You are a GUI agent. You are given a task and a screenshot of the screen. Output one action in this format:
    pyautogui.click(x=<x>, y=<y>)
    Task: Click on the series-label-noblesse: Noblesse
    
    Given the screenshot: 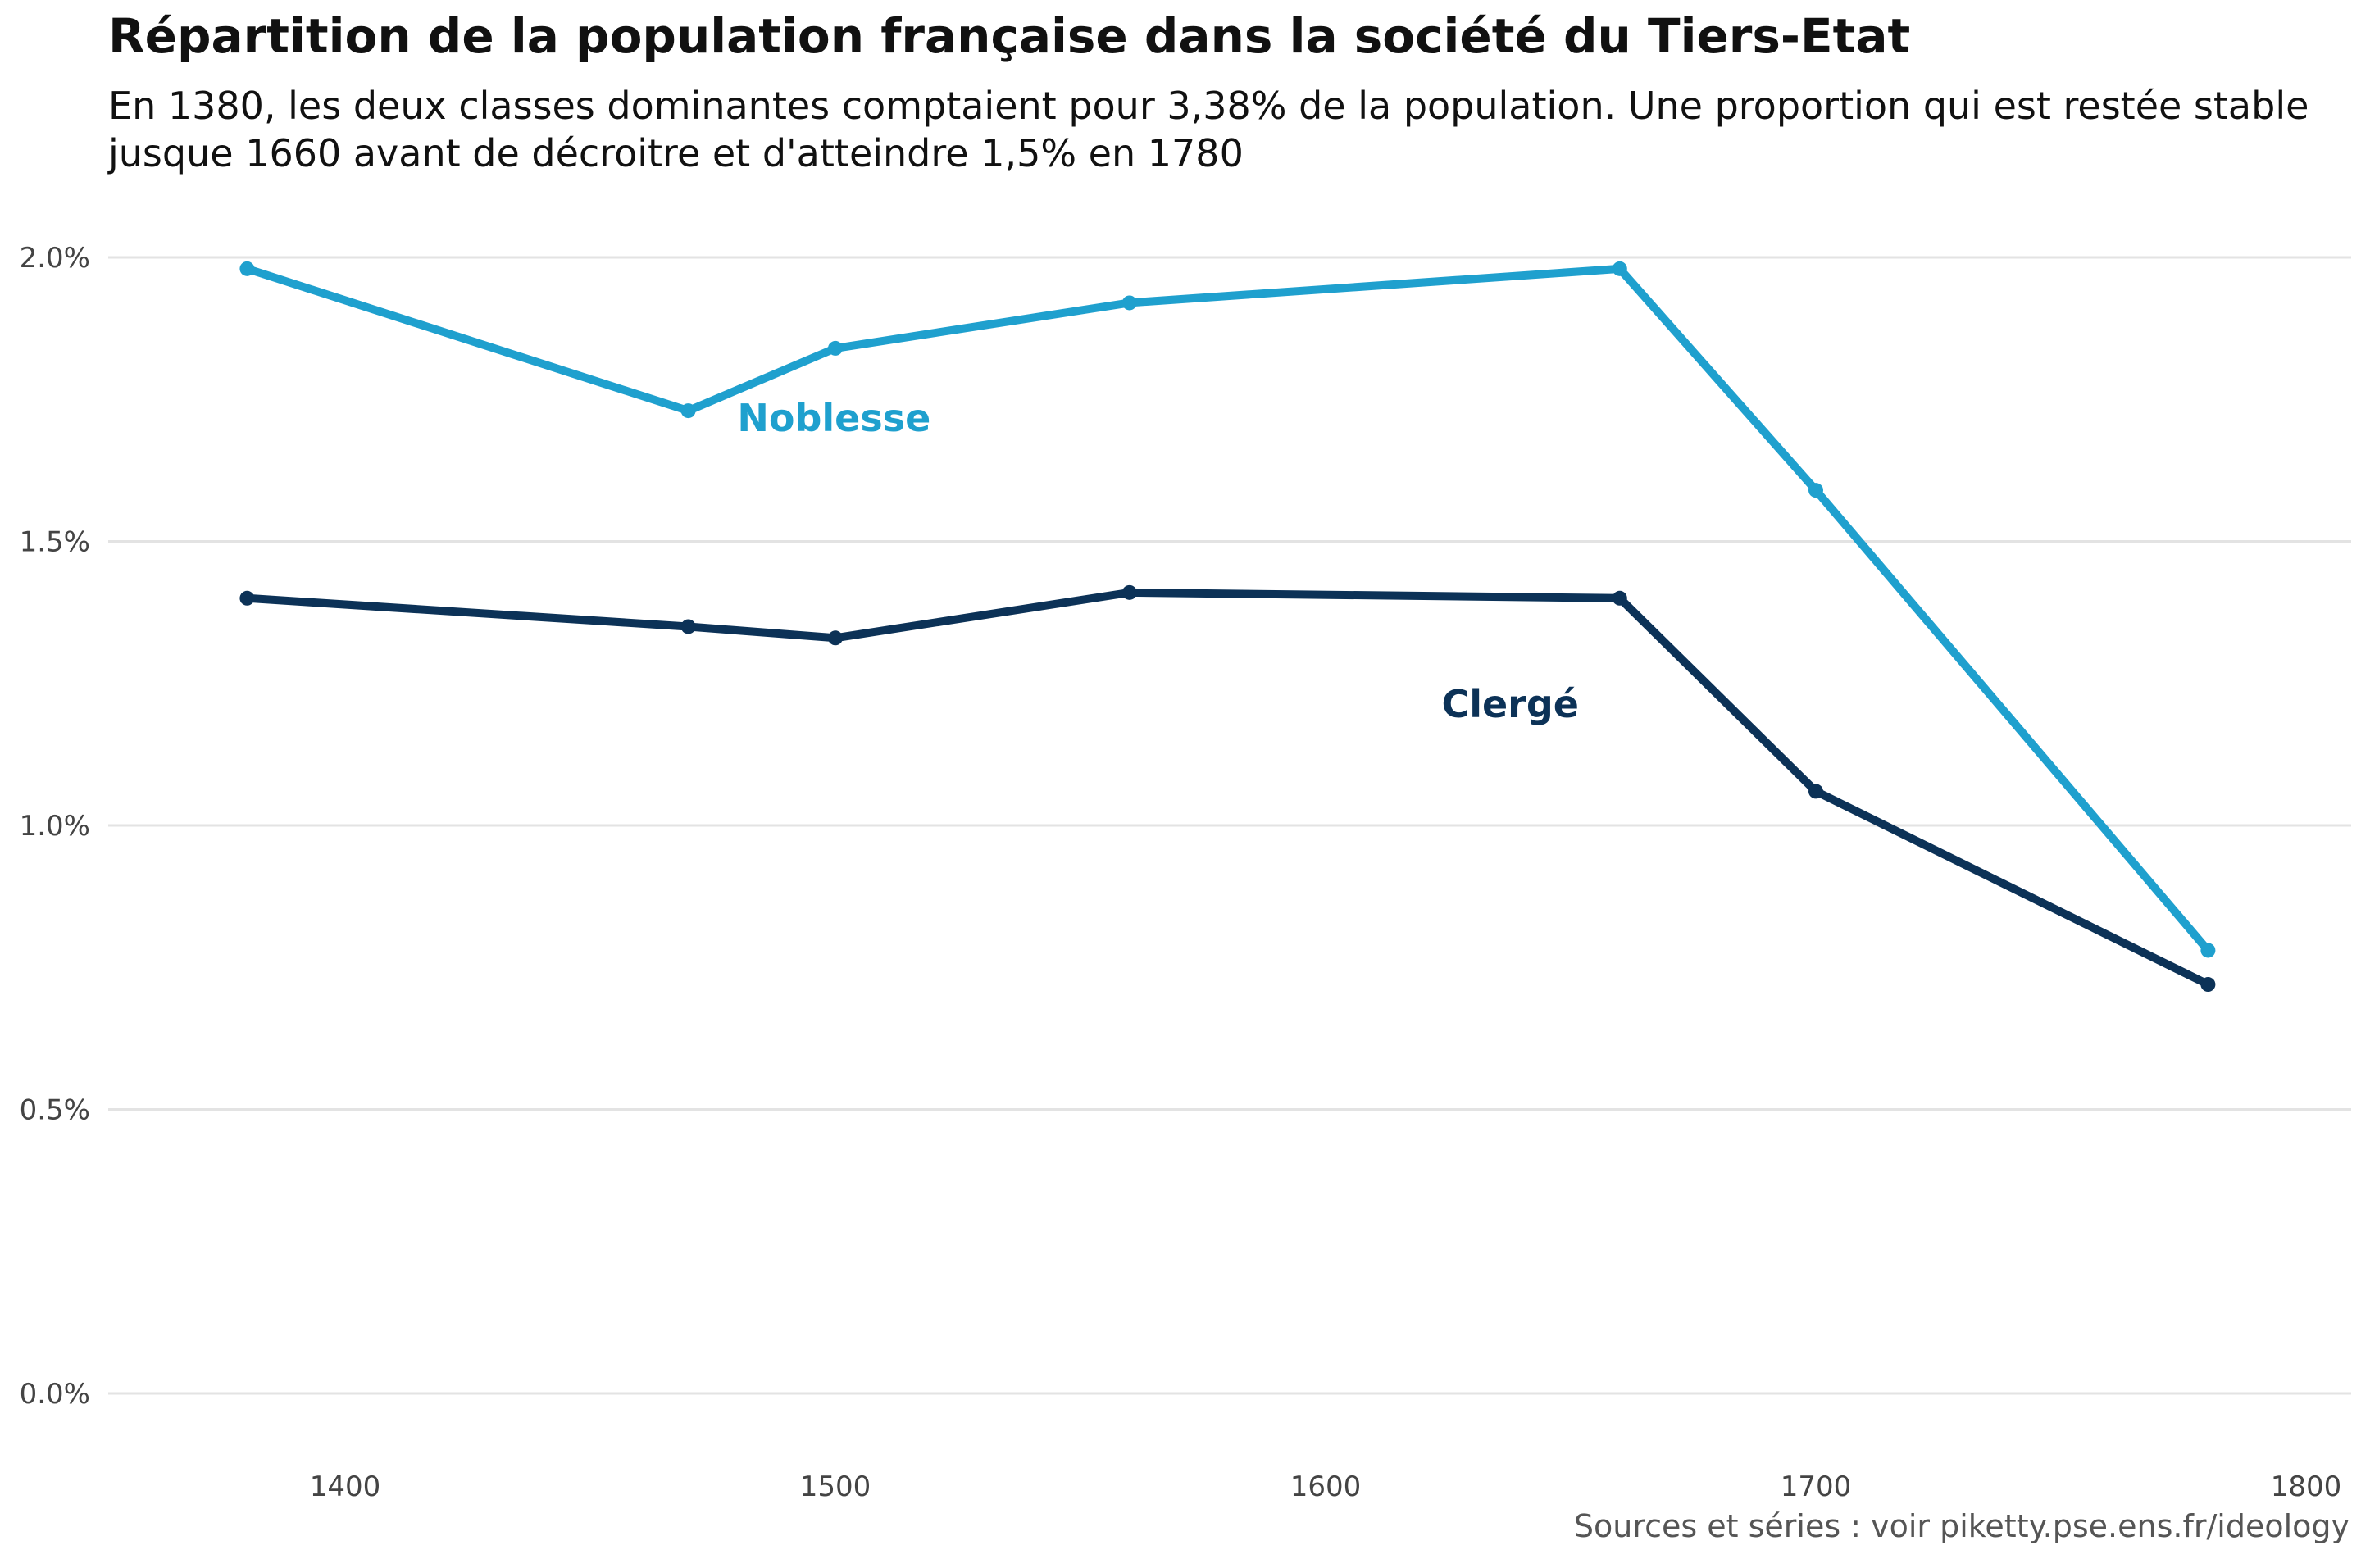 What is the action you would take?
    pyautogui.click(x=834, y=418)
    